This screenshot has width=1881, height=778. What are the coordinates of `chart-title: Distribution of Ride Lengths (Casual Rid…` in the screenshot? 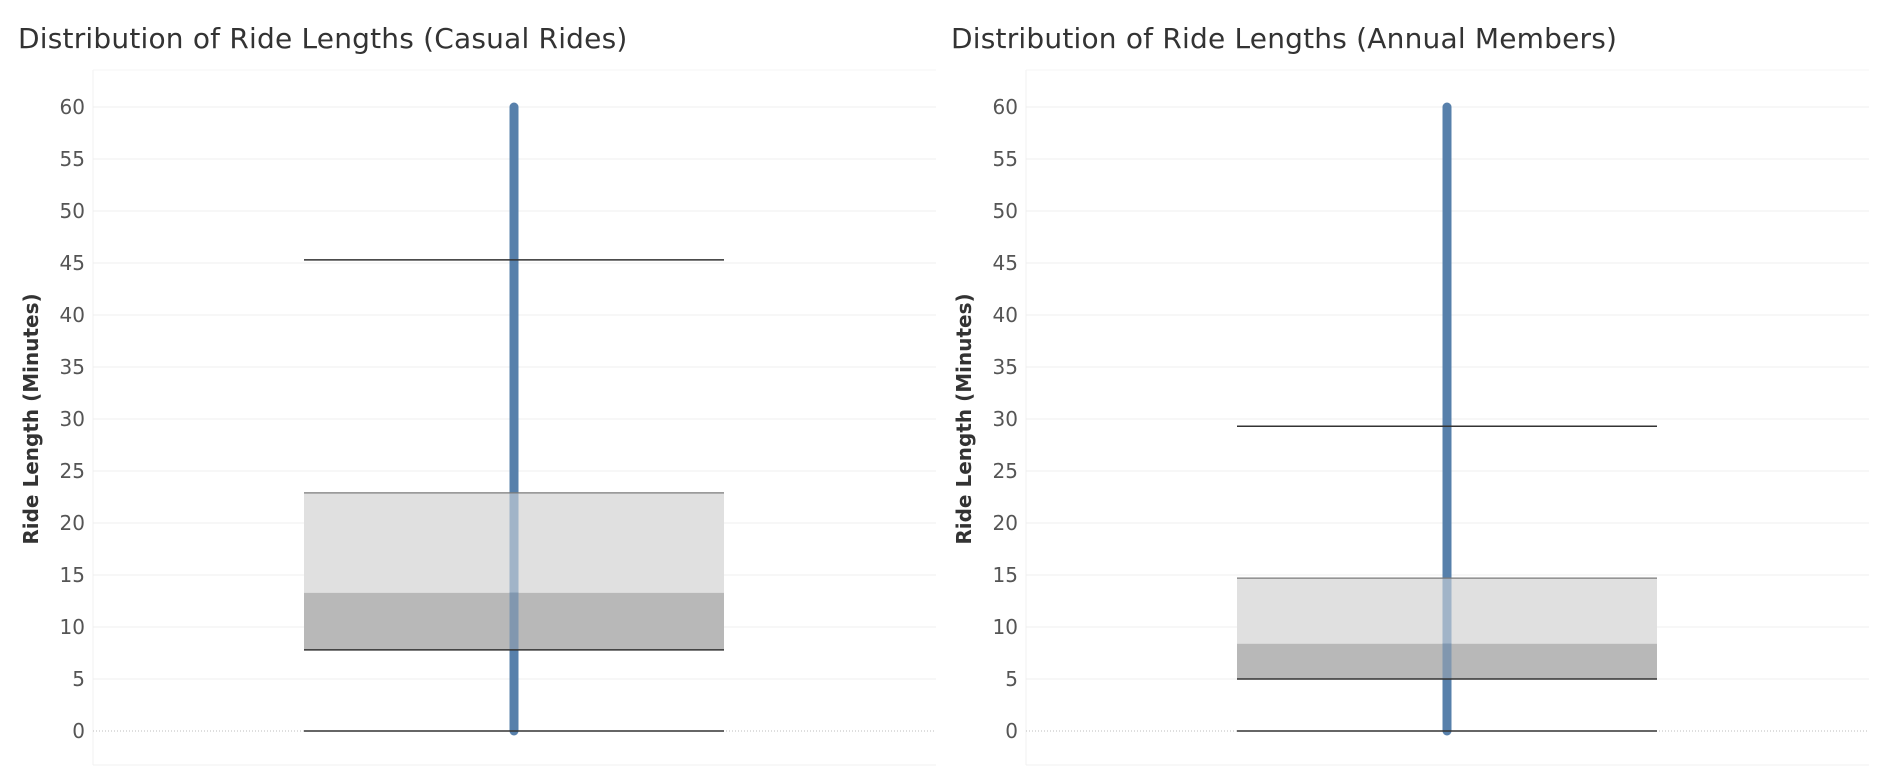 It's located at (323, 38).